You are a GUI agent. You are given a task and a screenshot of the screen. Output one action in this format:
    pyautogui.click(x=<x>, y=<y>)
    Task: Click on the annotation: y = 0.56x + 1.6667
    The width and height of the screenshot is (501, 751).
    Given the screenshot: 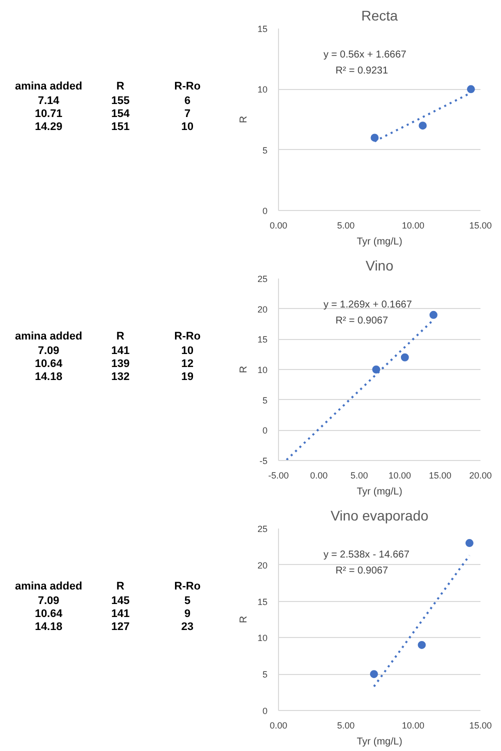 What is the action you would take?
    pyautogui.click(x=365, y=55)
    